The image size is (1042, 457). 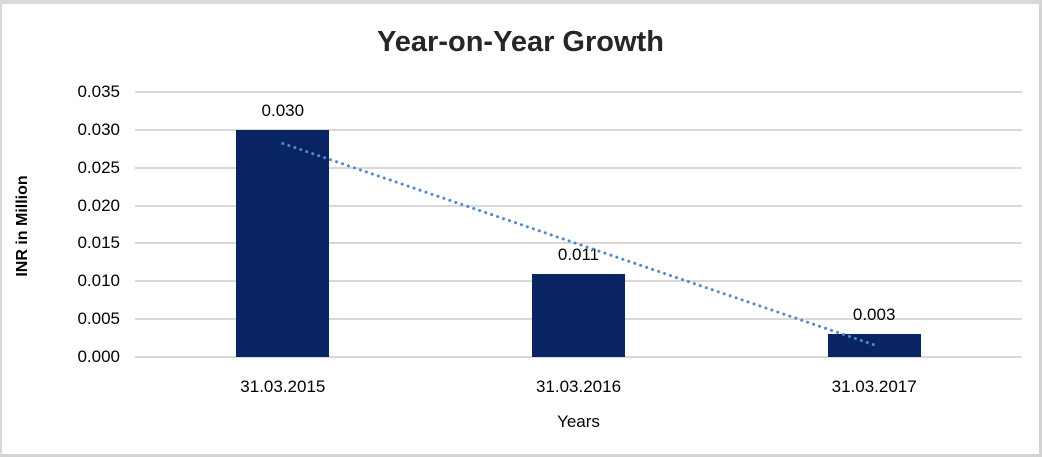 What do you see at coordinates (98, 319) in the screenshot?
I see `y-tick-label: 0.005` at bounding box center [98, 319].